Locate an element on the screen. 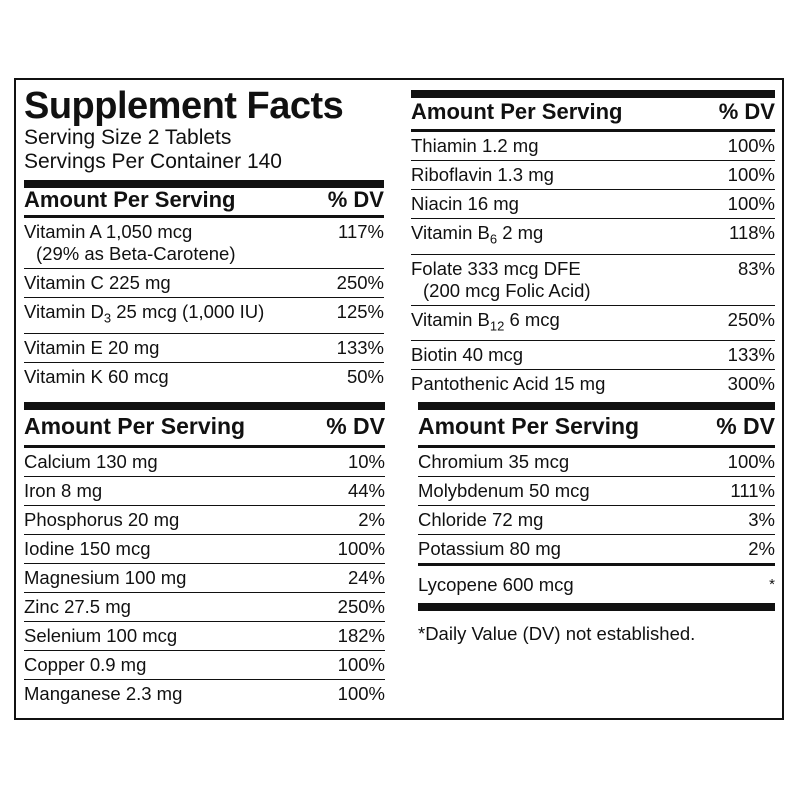 The width and height of the screenshot is (800, 800). table-row: Thiamin 1.2 mg 100% is located at coordinates (593, 146).